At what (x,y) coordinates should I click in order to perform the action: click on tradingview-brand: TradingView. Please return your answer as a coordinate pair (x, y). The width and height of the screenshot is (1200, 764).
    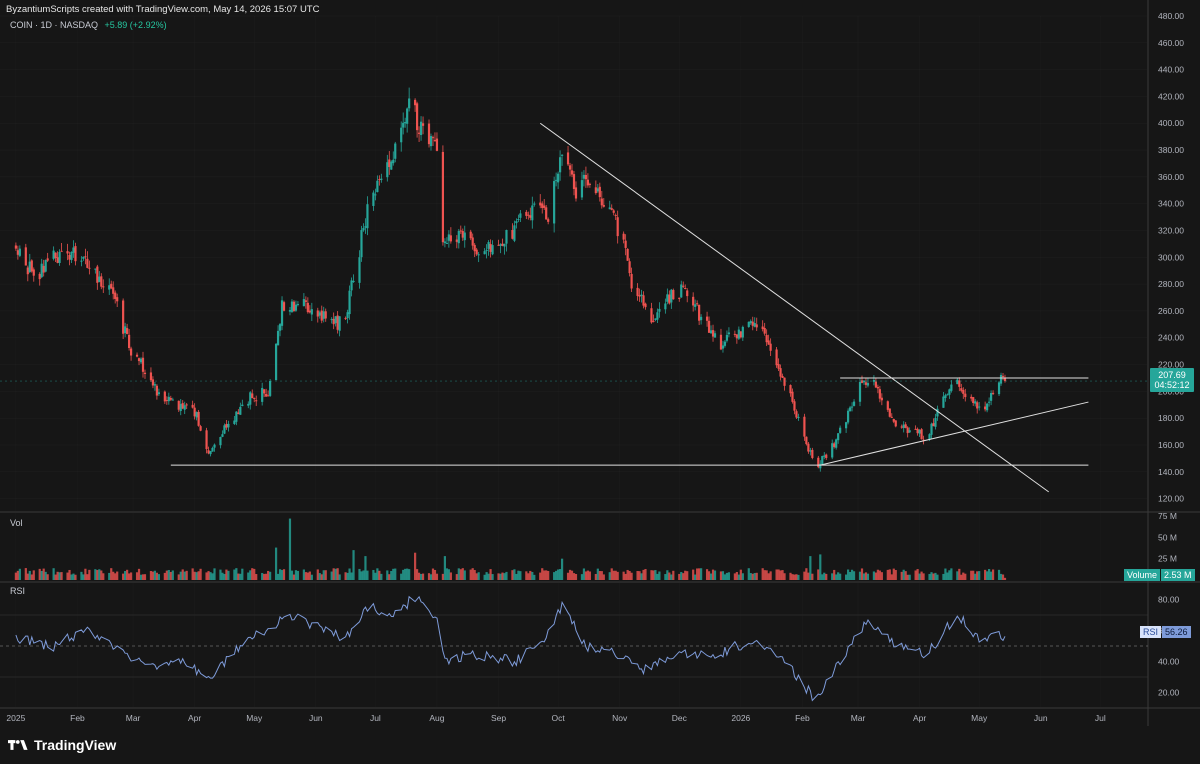
    Looking at the image, I should click on (62, 745).